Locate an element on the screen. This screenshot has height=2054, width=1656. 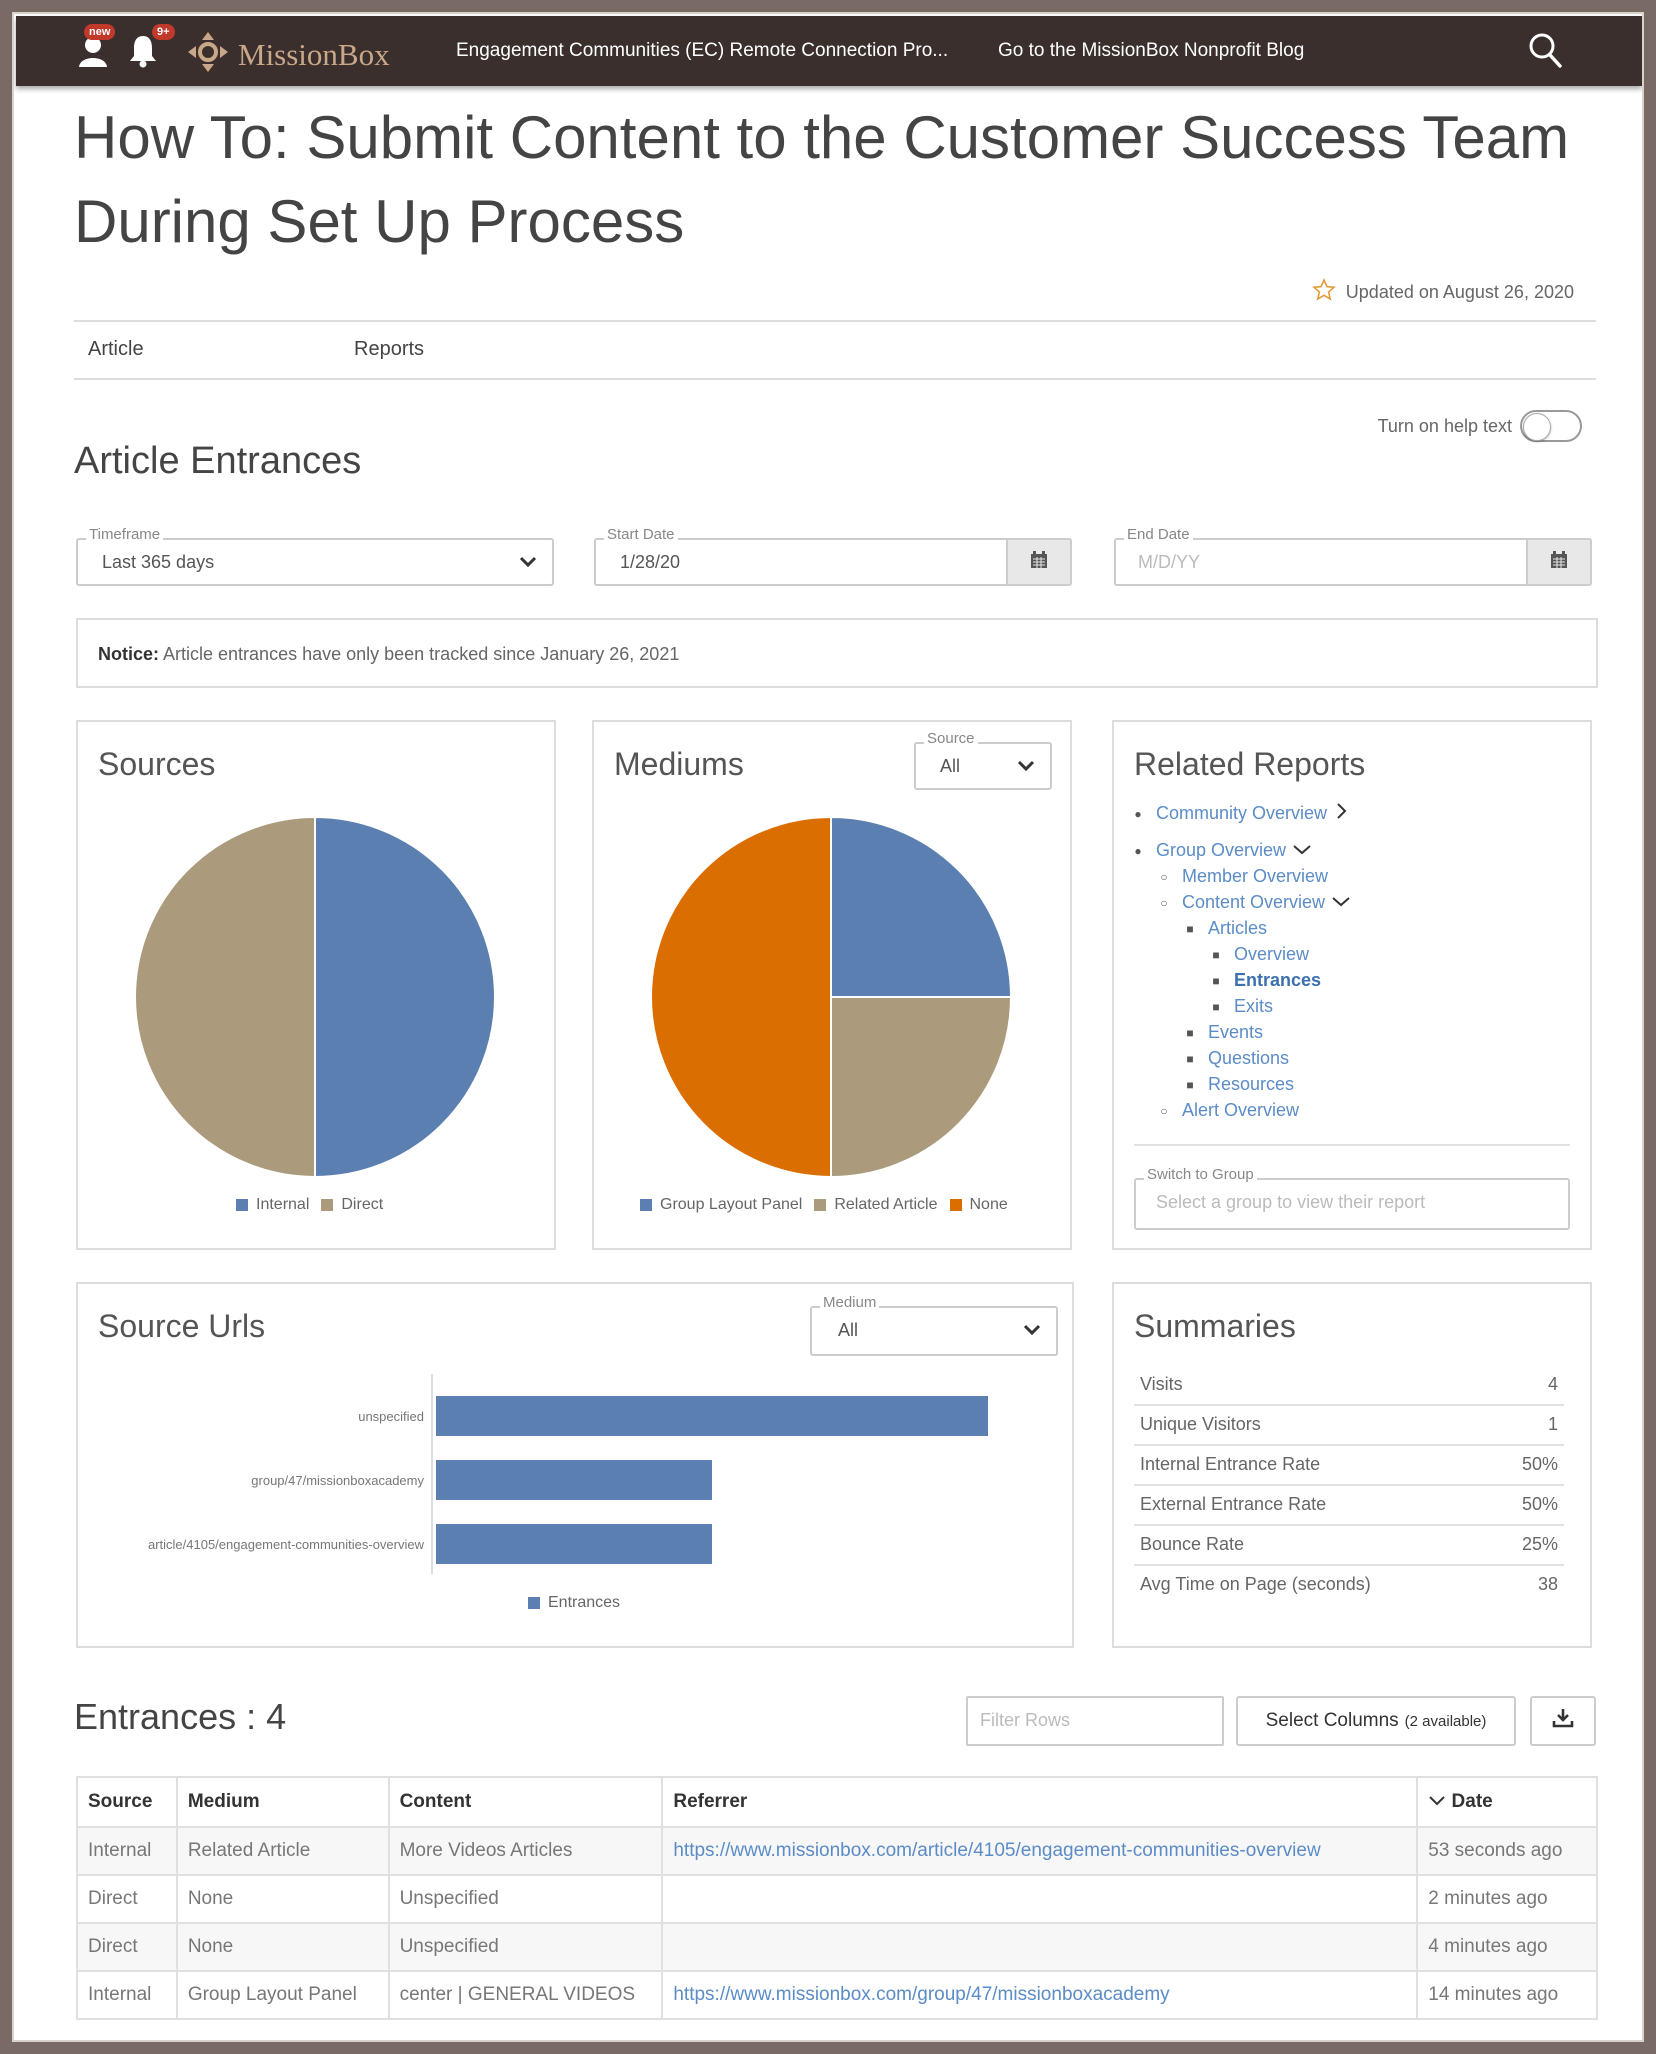
pie-slice-internal is located at coordinates (405, 997).